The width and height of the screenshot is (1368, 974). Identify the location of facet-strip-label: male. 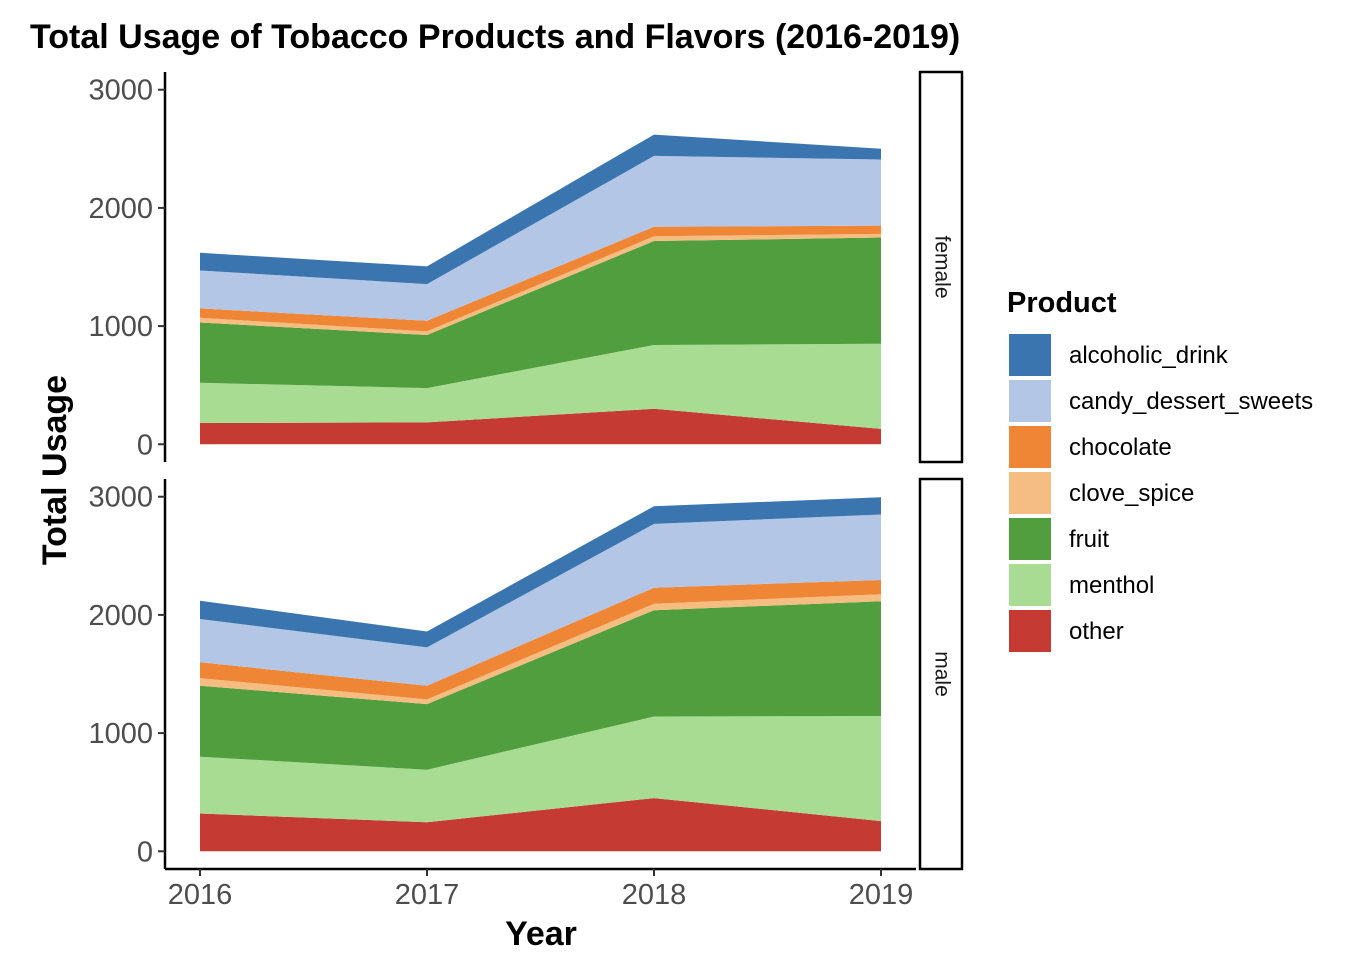
(941, 674).